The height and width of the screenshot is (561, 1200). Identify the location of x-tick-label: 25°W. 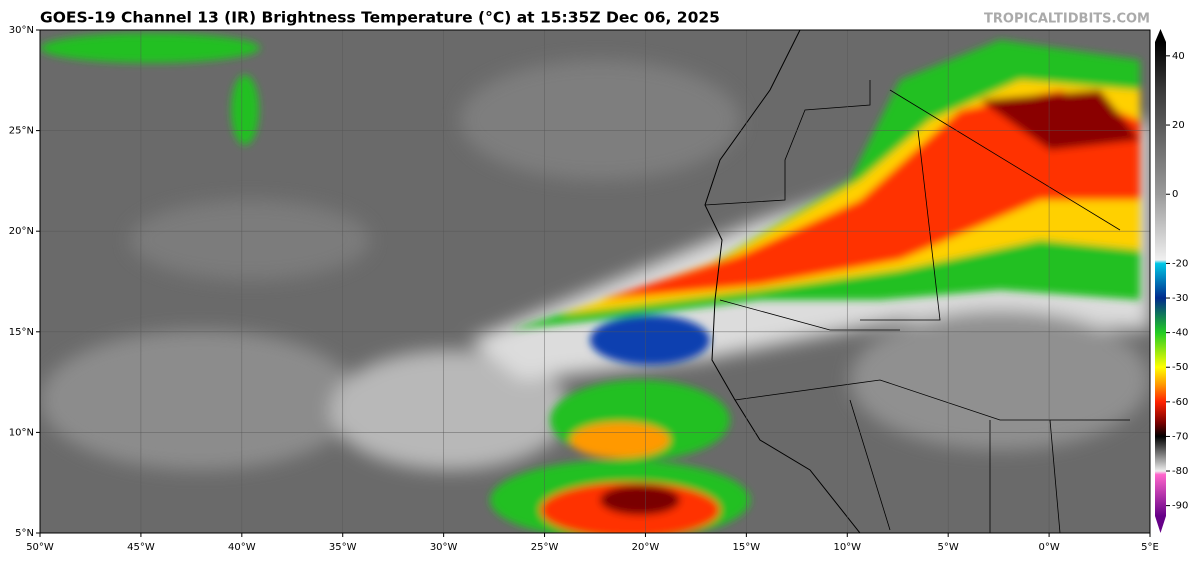
(545, 547).